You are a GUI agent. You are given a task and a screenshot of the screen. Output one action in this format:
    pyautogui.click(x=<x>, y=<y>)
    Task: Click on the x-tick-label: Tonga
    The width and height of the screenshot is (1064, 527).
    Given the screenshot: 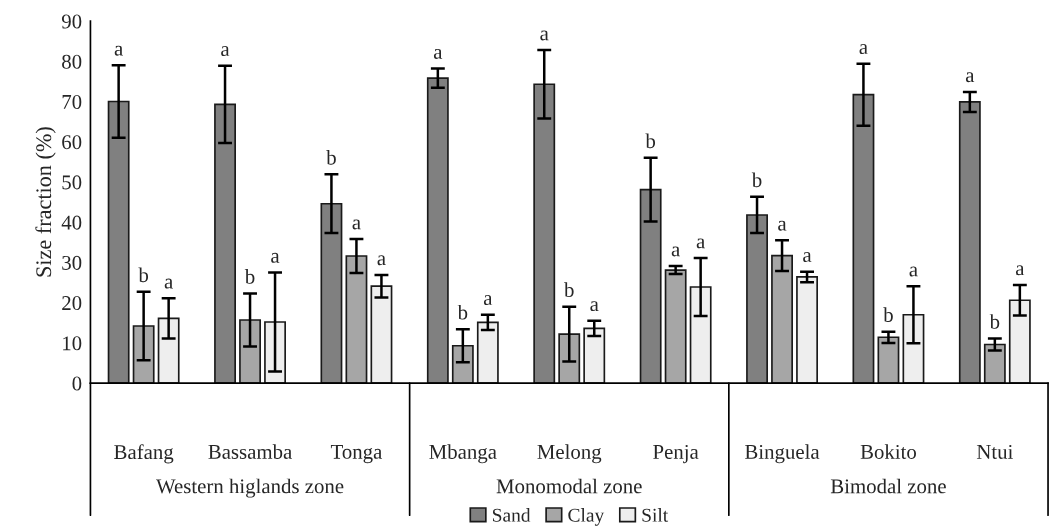 What is the action you would take?
    pyautogui.click(x=356, y=454)
    